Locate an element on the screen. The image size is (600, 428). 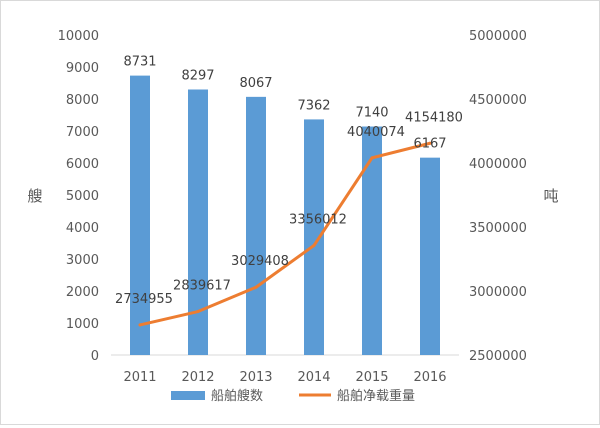
y-left-tick-label: 2000 is located at coordinates (82, 292).